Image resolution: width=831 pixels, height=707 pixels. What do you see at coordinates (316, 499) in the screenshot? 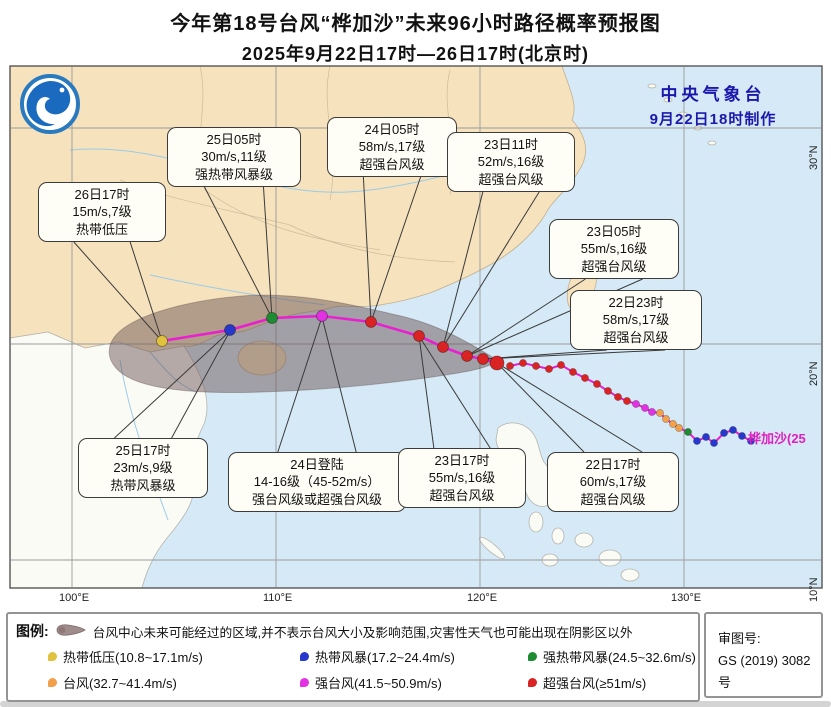
I see `callout-category: 强台风级或超强台风级` at bounding box center [316, 499].